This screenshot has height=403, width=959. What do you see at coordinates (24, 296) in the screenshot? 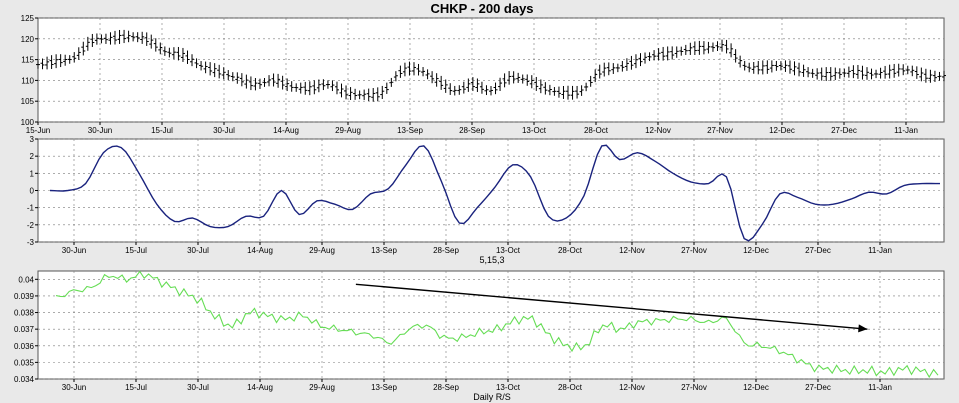
I see `y-tick-label: 0.039` at bounding box center [24, 296].